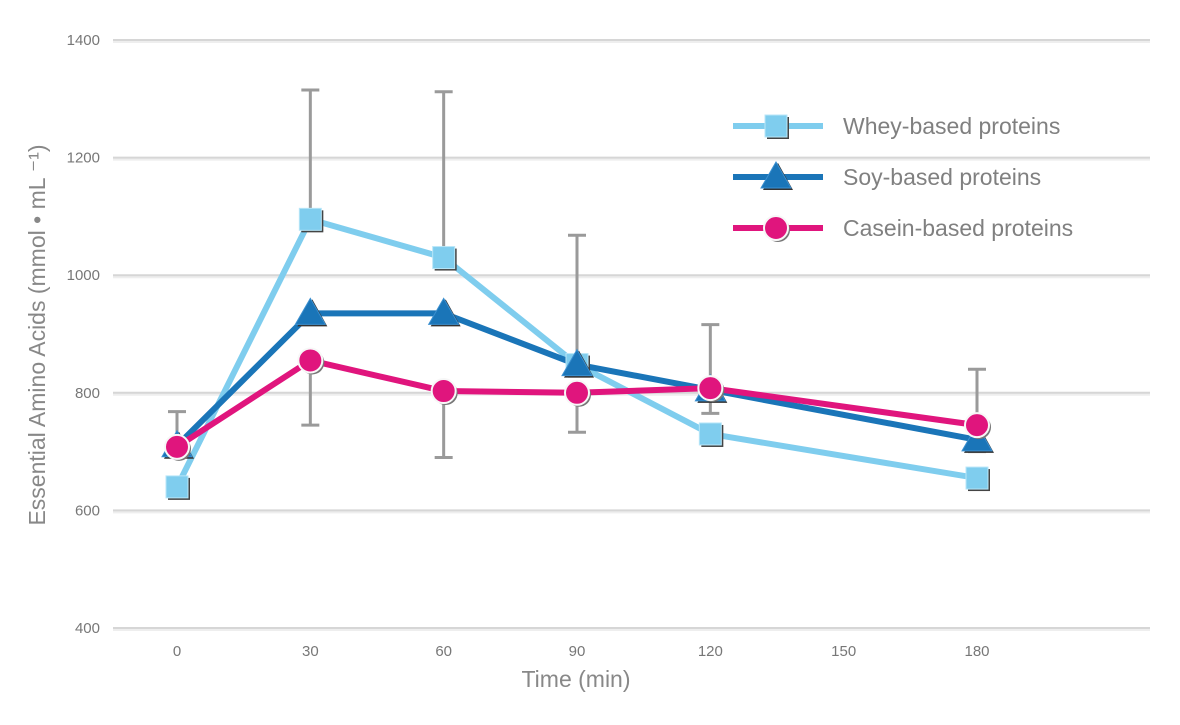 The height and width of the screenshot is (725, 1180). Describe the element at coordinates (87, 628) in the screenshot. I see `y-tick-label: 400` at that location.